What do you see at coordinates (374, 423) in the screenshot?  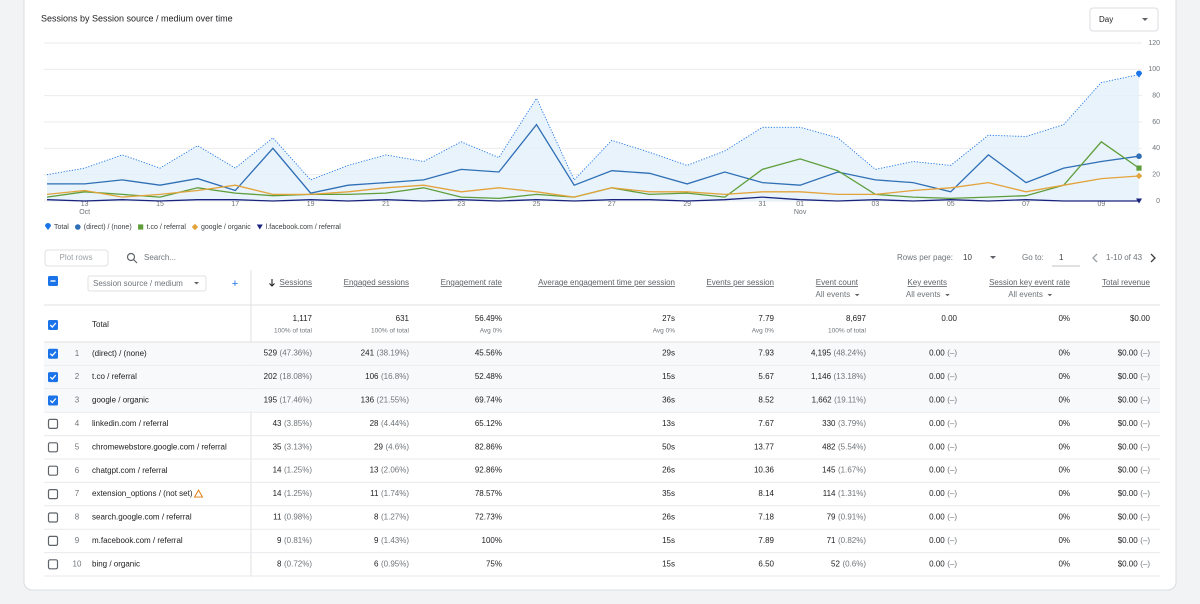 I see `cell-main: 28` at bounding box center [374, 423].